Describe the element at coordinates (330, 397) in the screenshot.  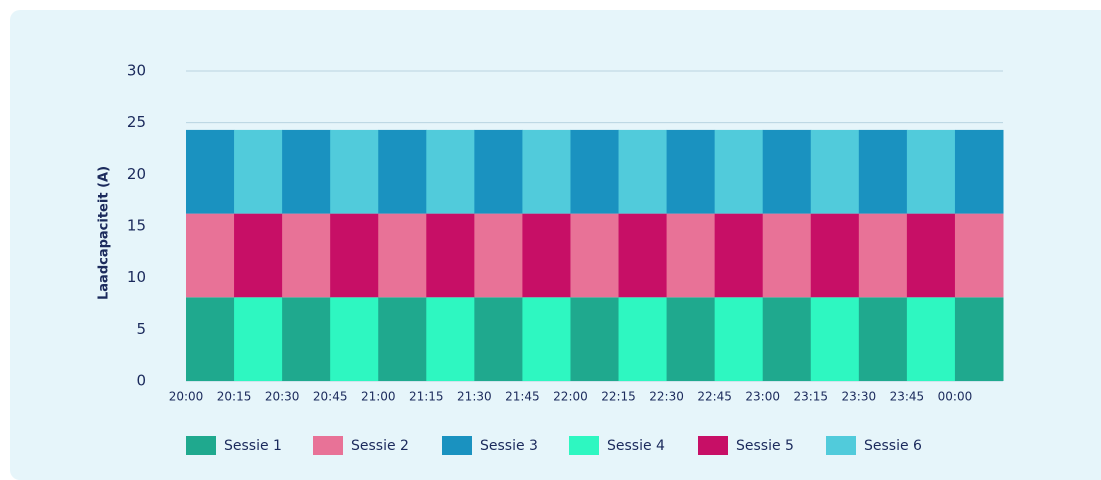
I see `x-tick-label: 20:45` at that location.